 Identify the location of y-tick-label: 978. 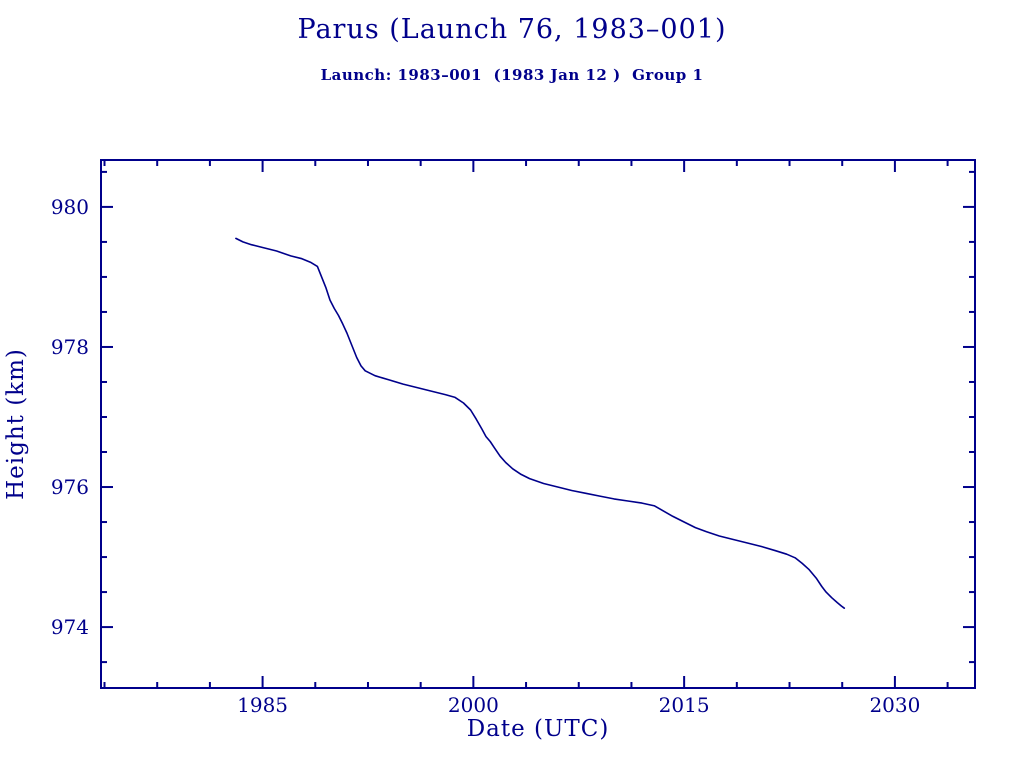
(70, 347).